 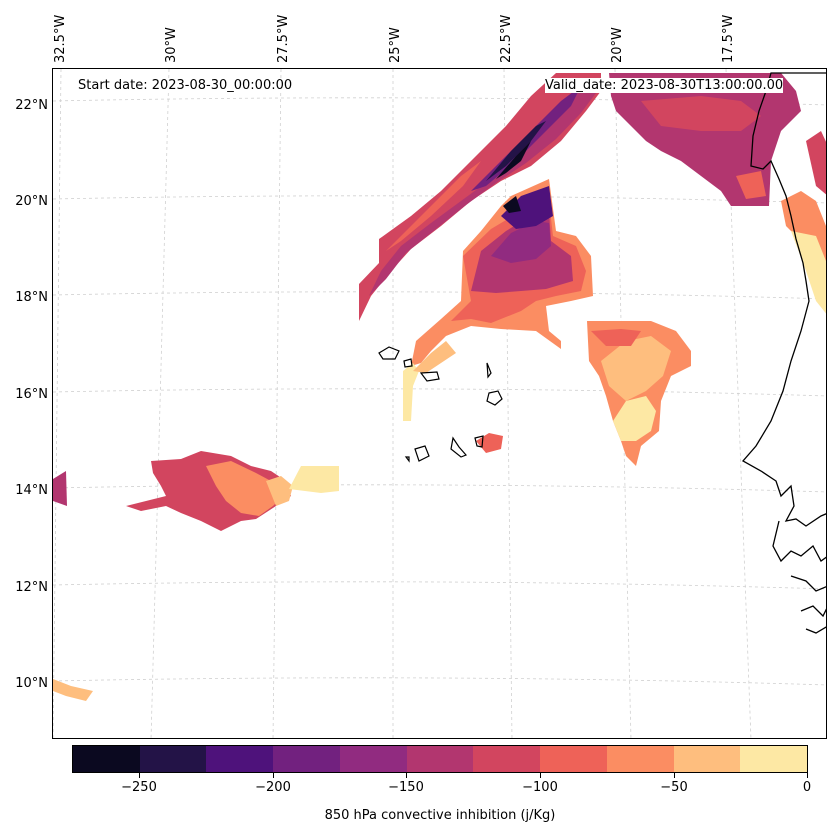 I want to click on cin-field-central, so click(x=498, y=300).